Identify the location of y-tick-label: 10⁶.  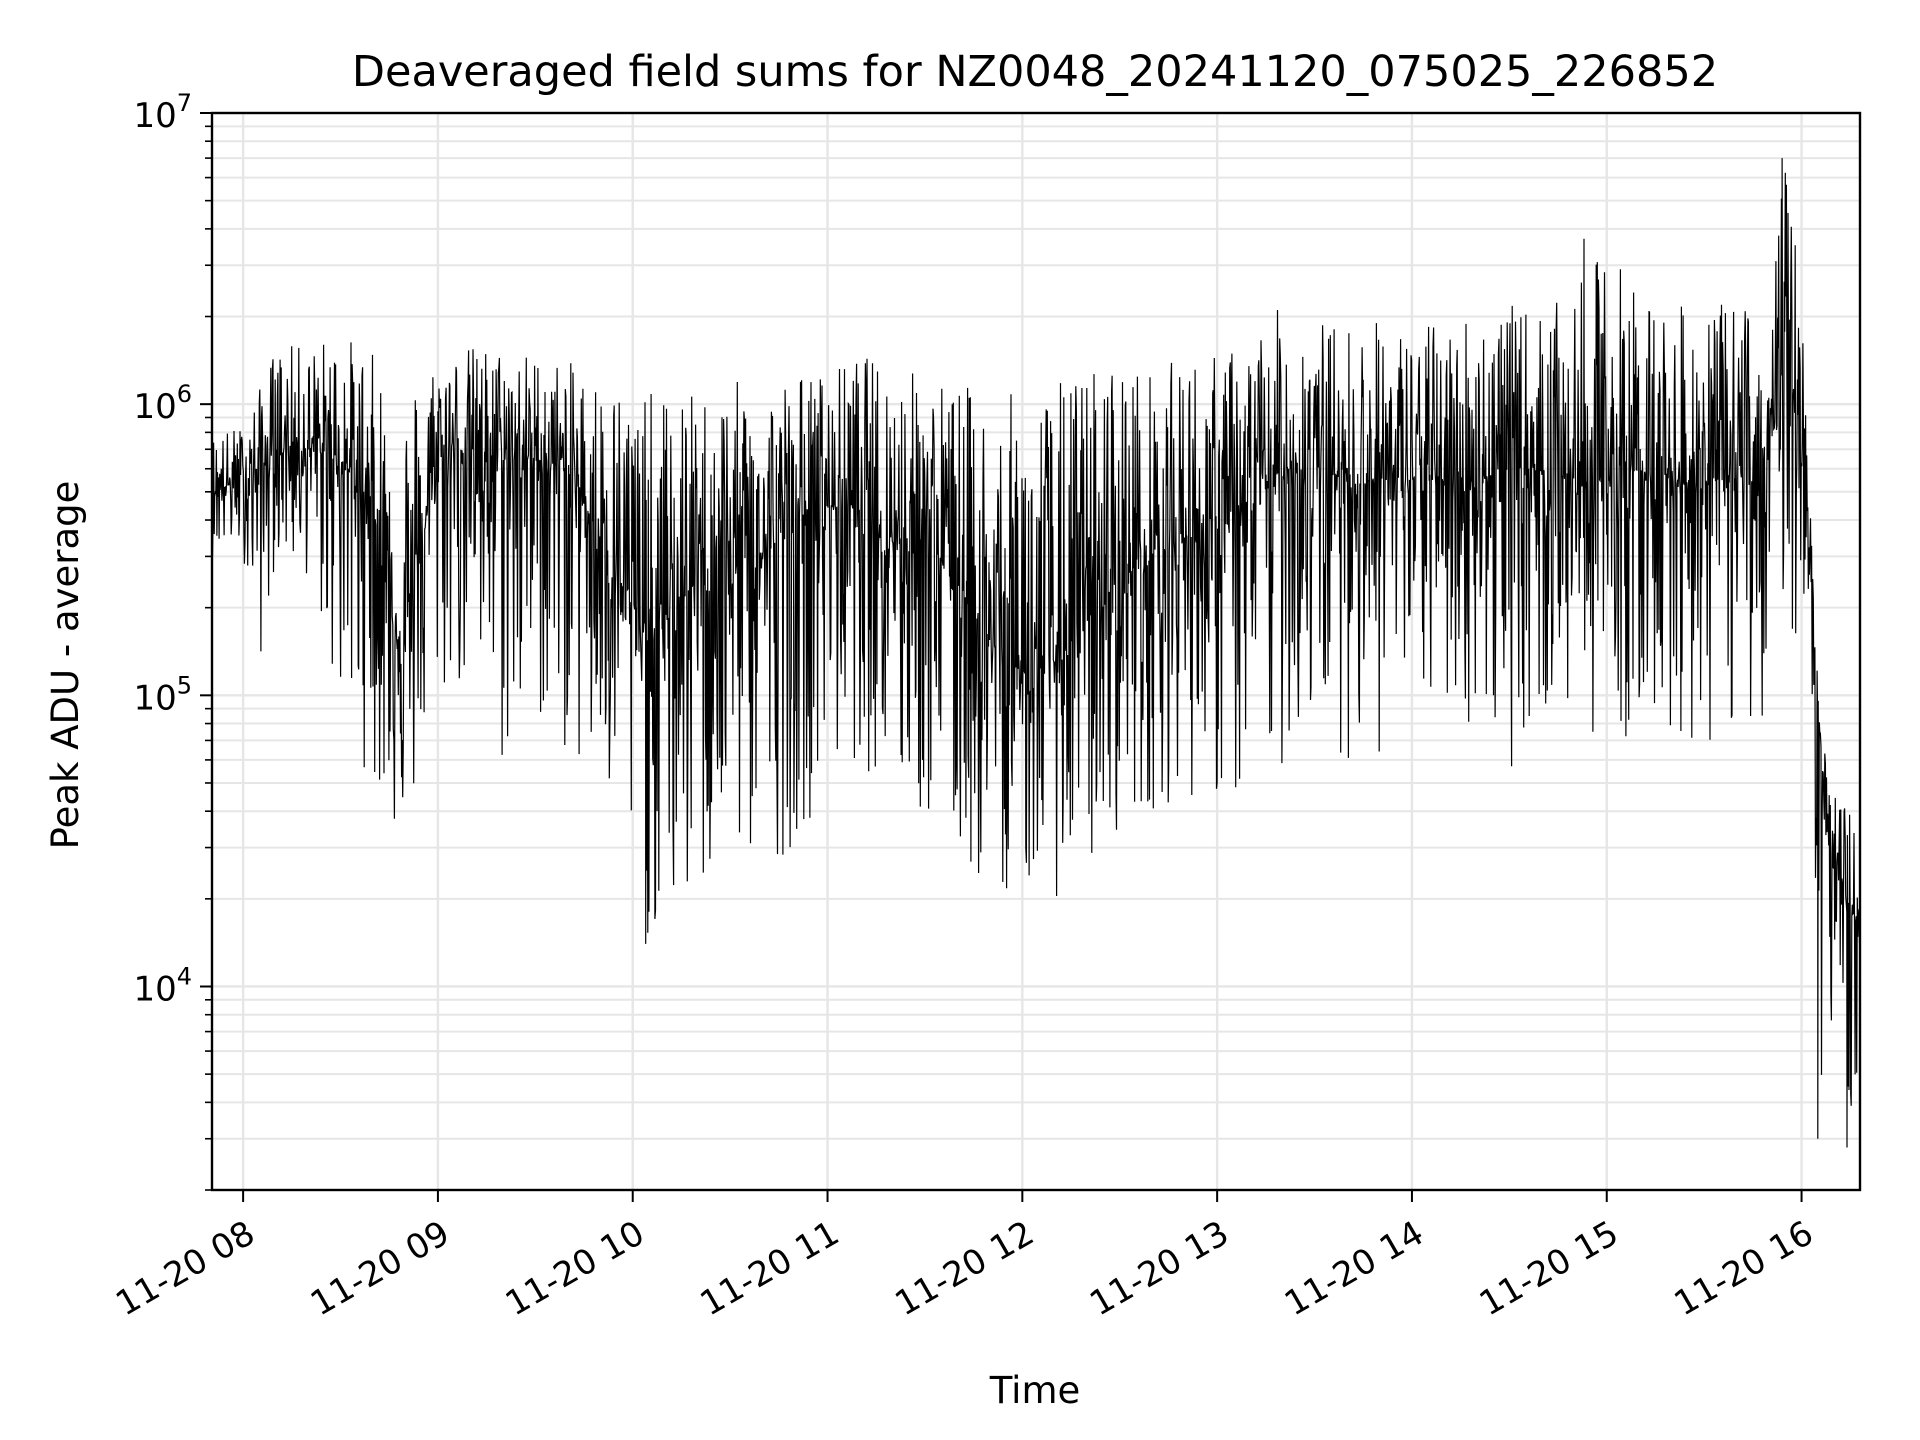
(162, 403).